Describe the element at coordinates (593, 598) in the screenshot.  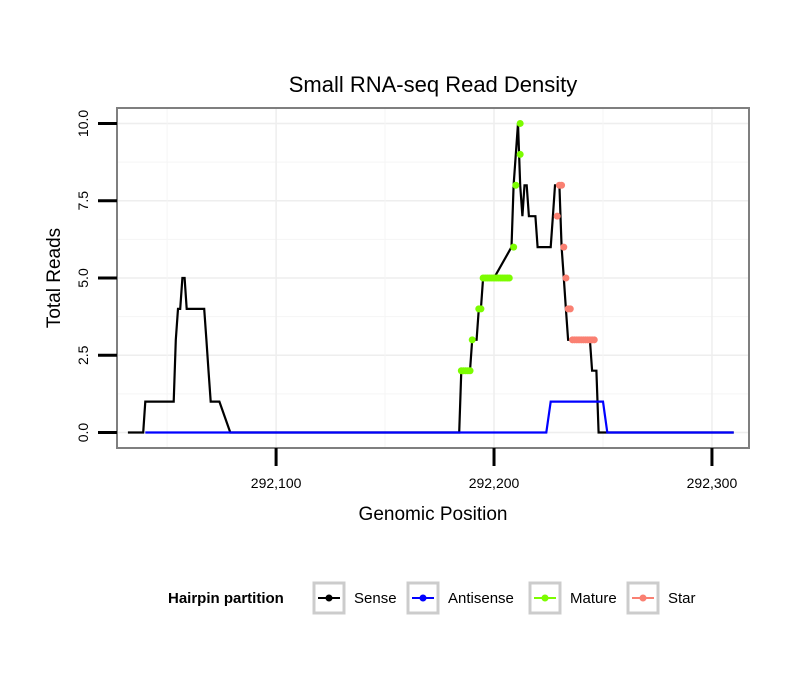
I see `legend-label: Mature` at that location.